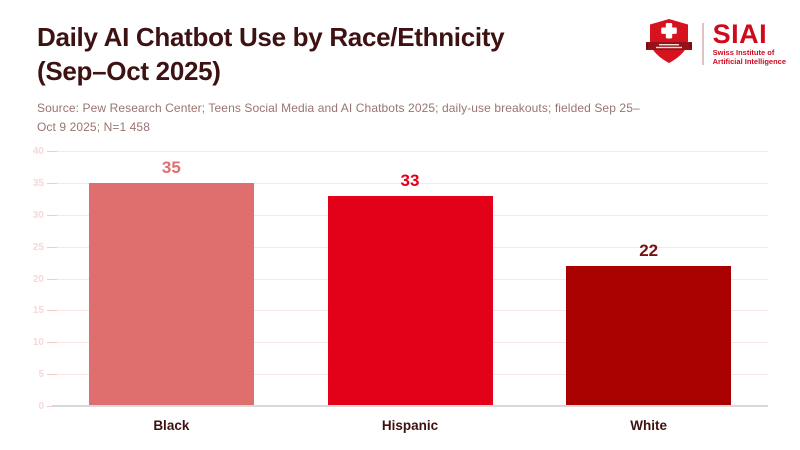  I want to click on logo-name-line-2: Artificial Intelligence, so click(749, 61).